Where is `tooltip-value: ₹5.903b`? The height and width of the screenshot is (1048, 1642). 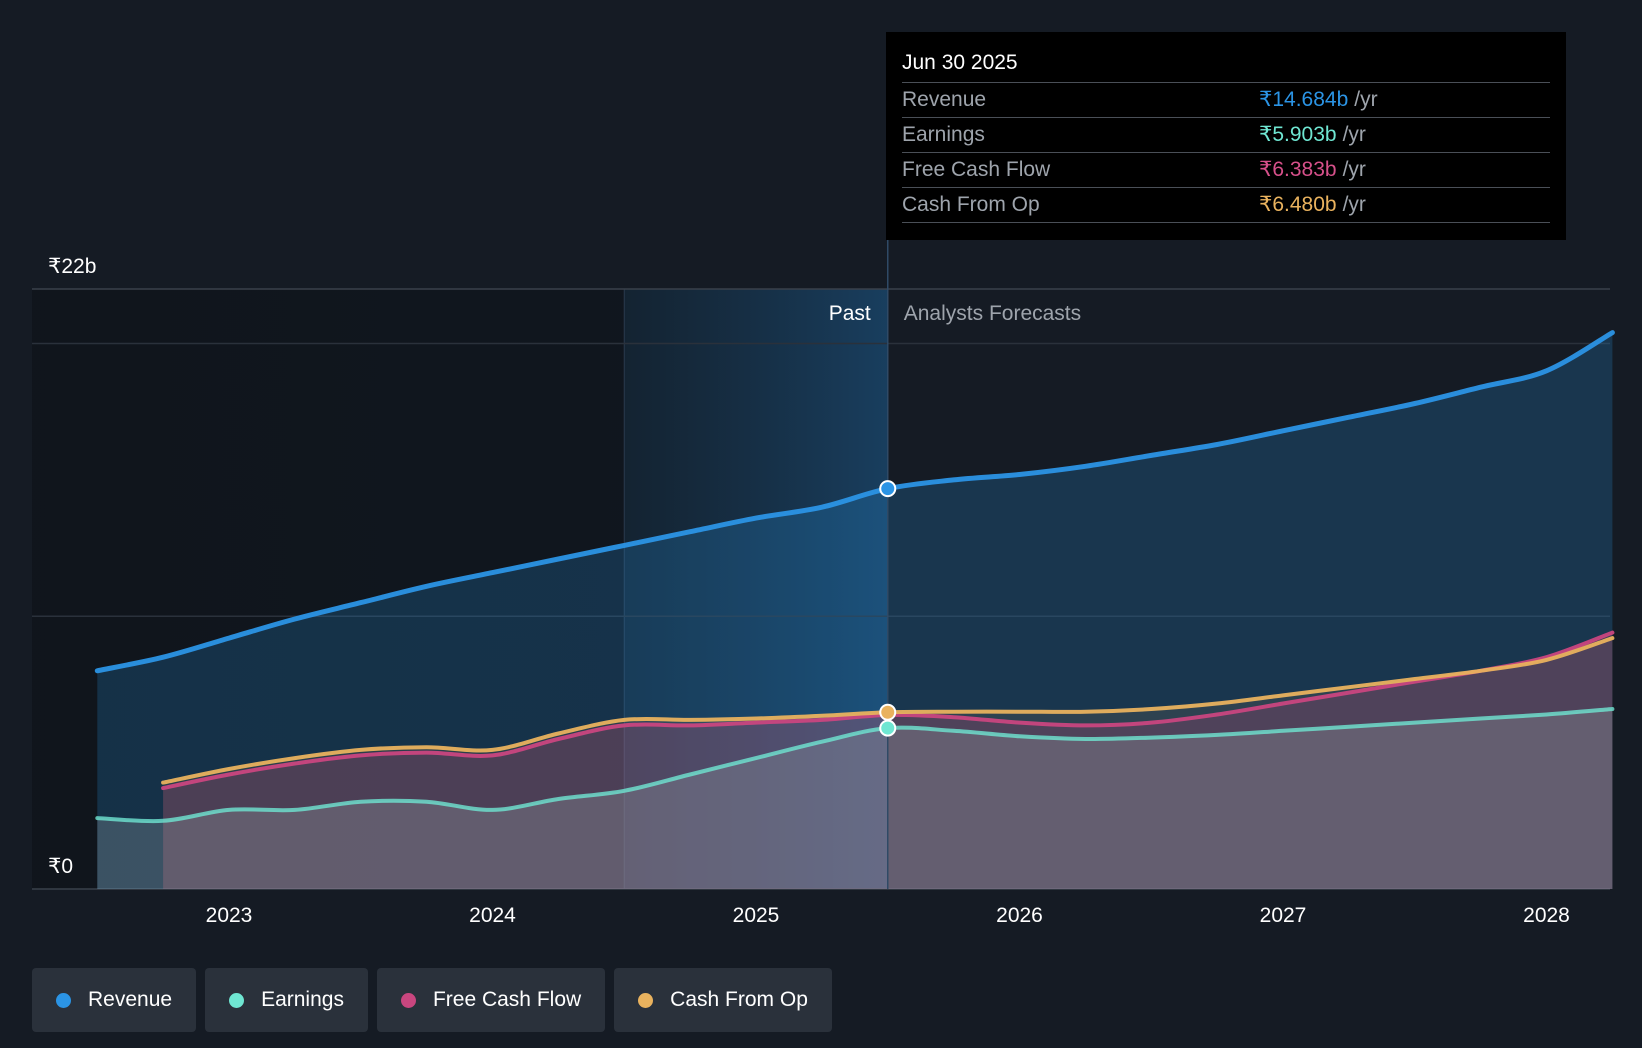
tooltip-value: ₹5.903b is located at coordinates (1298, 134).